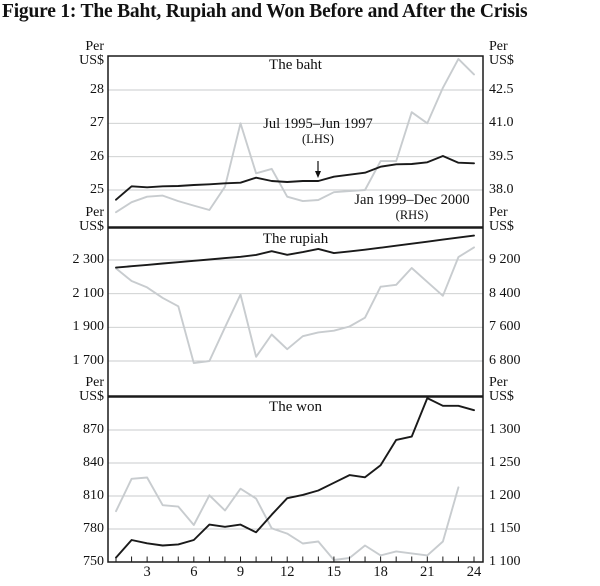 This screenshot has width=600, height=586. Describe the element at coordinates (318, 139) in the screenshot. I see `annotation-subtext: (LHS)` at that location.